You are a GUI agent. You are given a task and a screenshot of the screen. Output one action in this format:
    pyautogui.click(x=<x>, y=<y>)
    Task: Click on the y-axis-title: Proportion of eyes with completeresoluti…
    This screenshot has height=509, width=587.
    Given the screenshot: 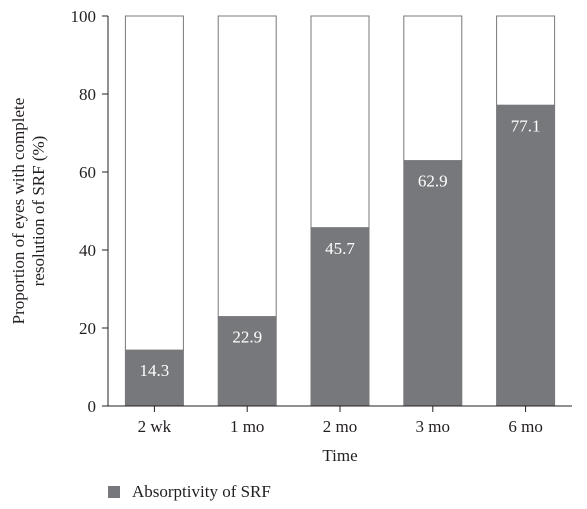 What is the action you would take?
    pyautogui.click(x=28, y=211)
    